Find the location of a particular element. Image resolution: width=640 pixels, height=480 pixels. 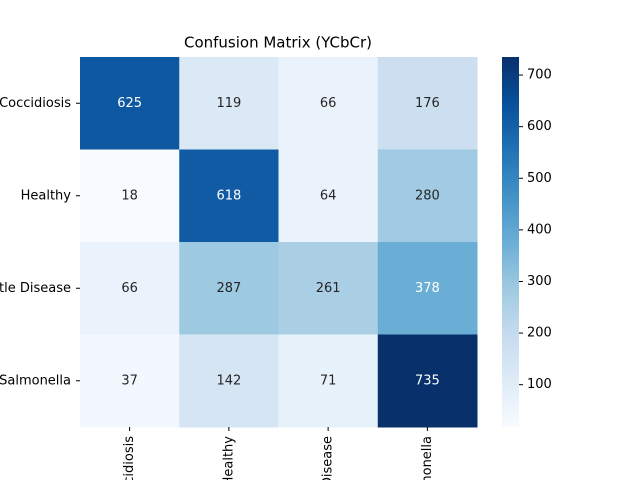

cell-label: 261 is located at coordinates (328, 288).